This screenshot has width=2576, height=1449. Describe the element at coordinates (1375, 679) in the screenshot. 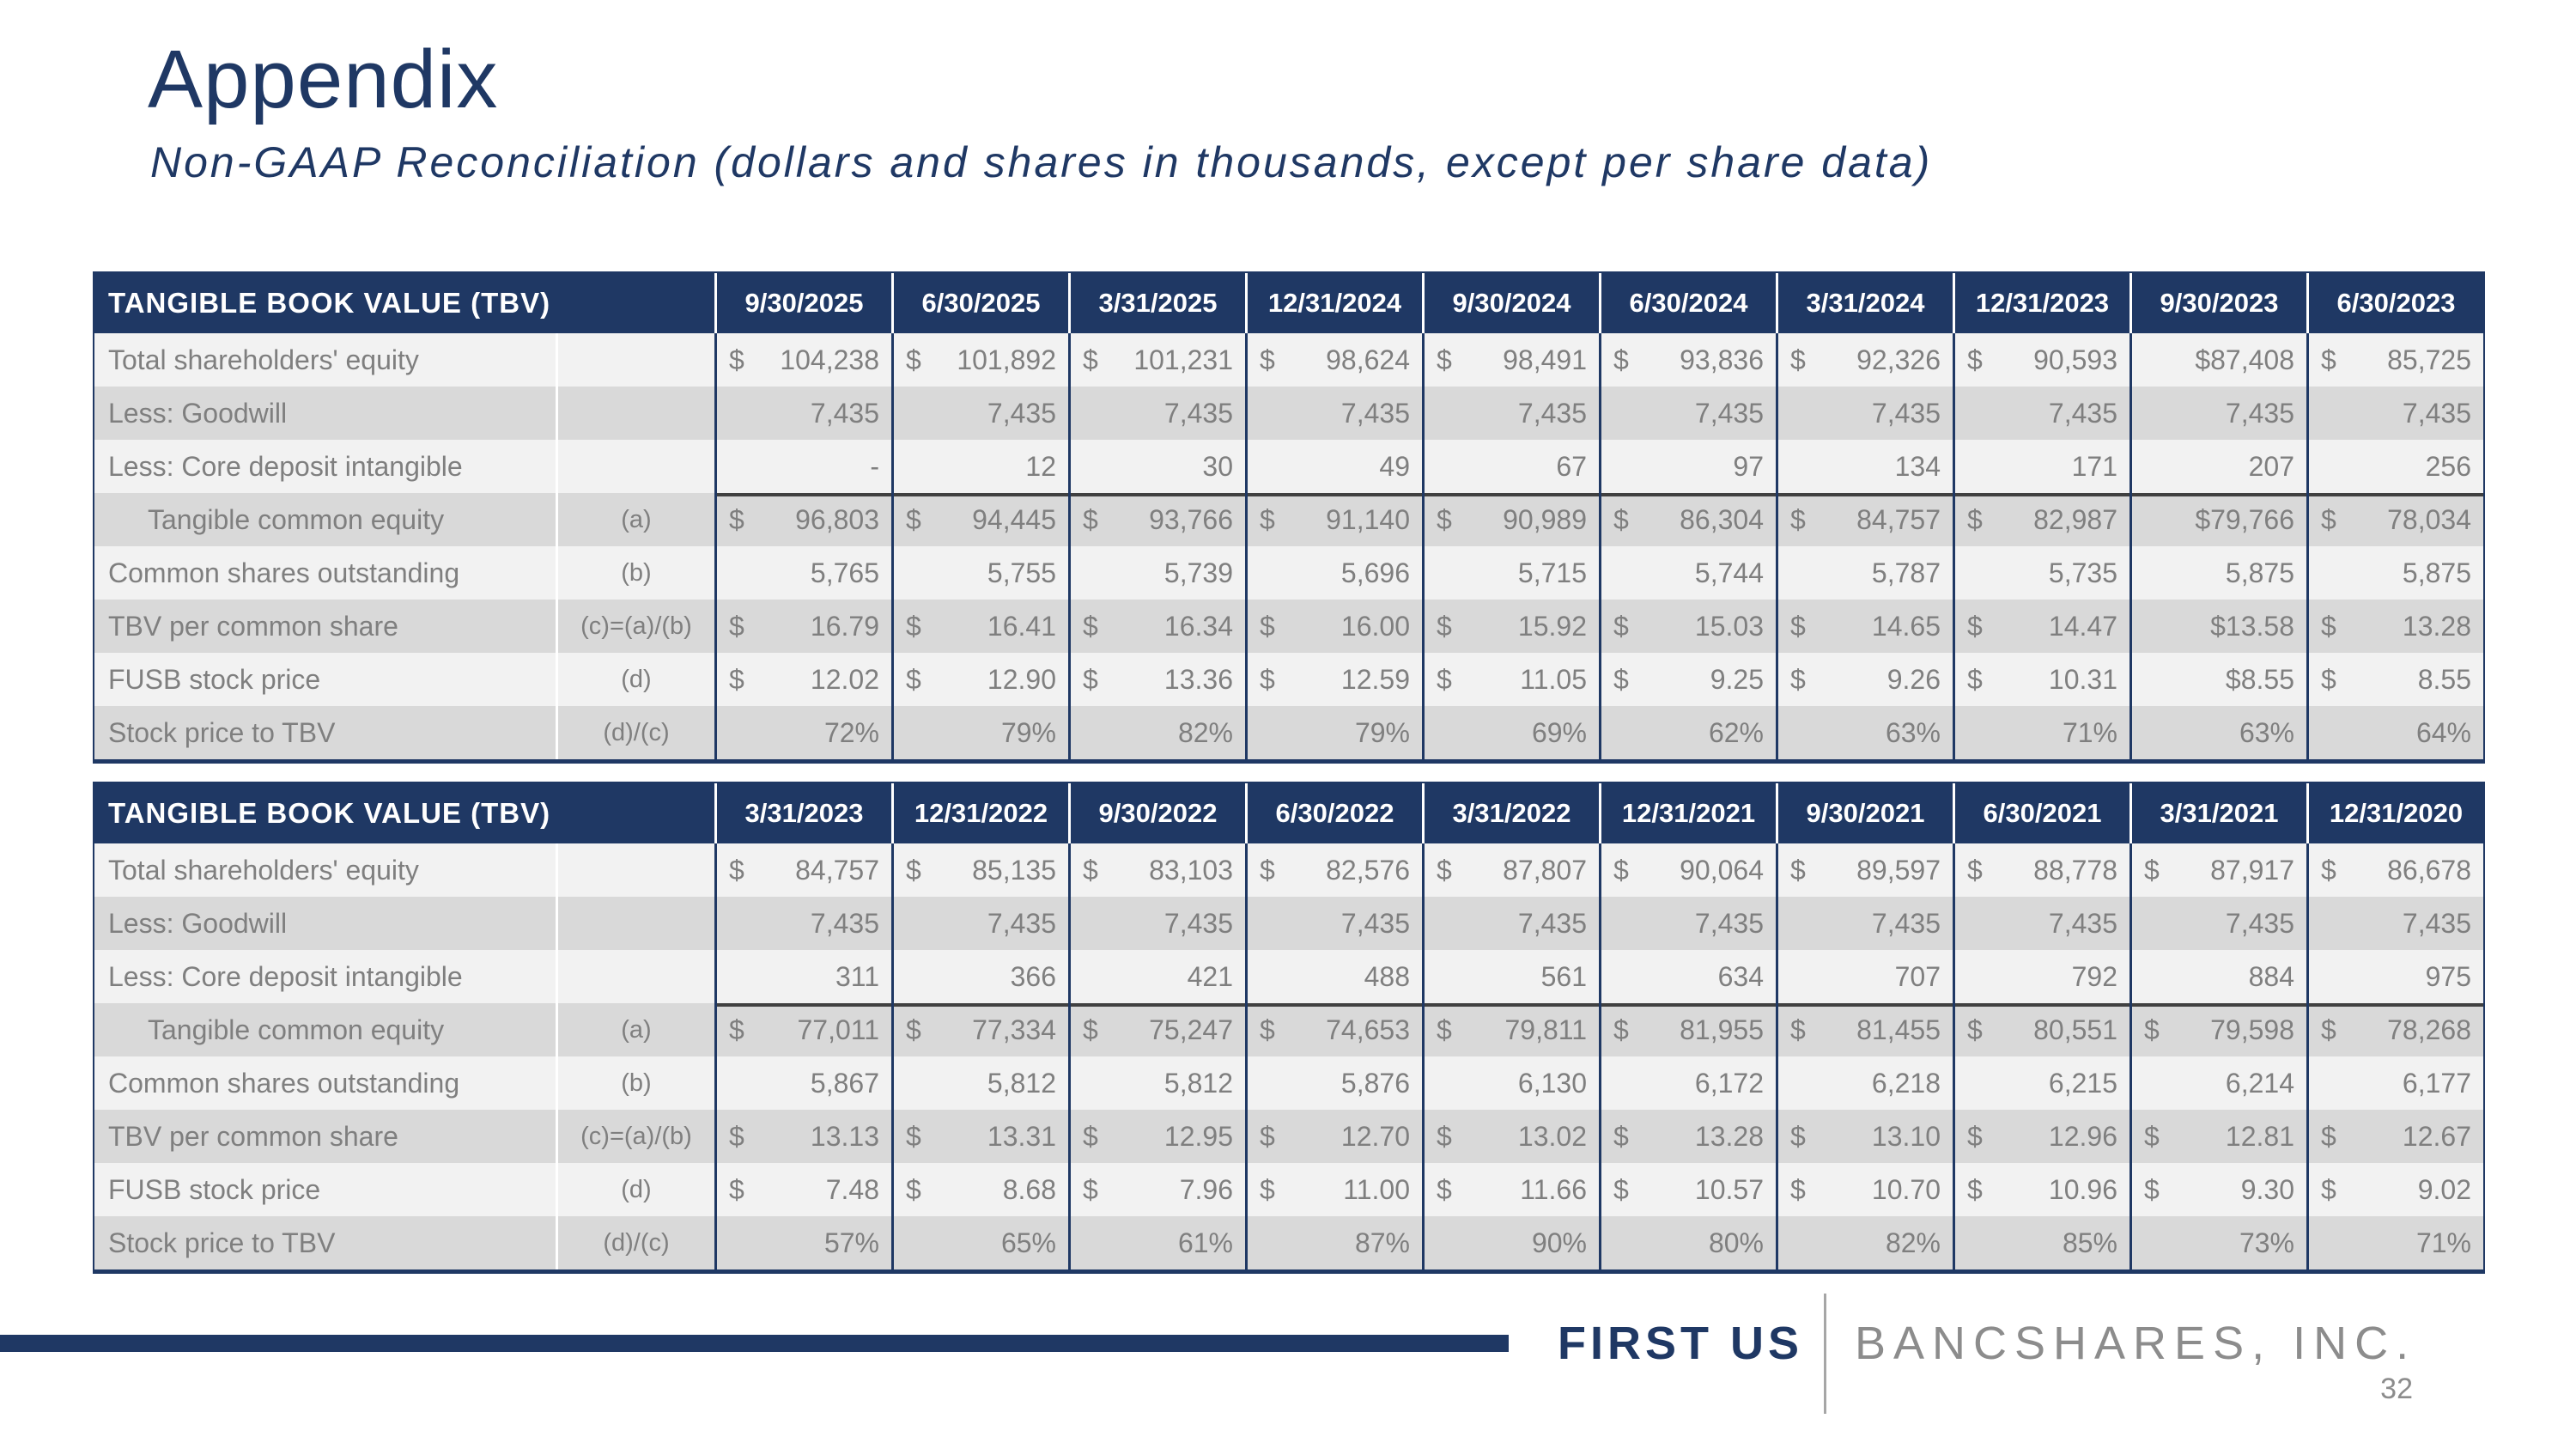

I see `cell-value: 12.59` at that location.